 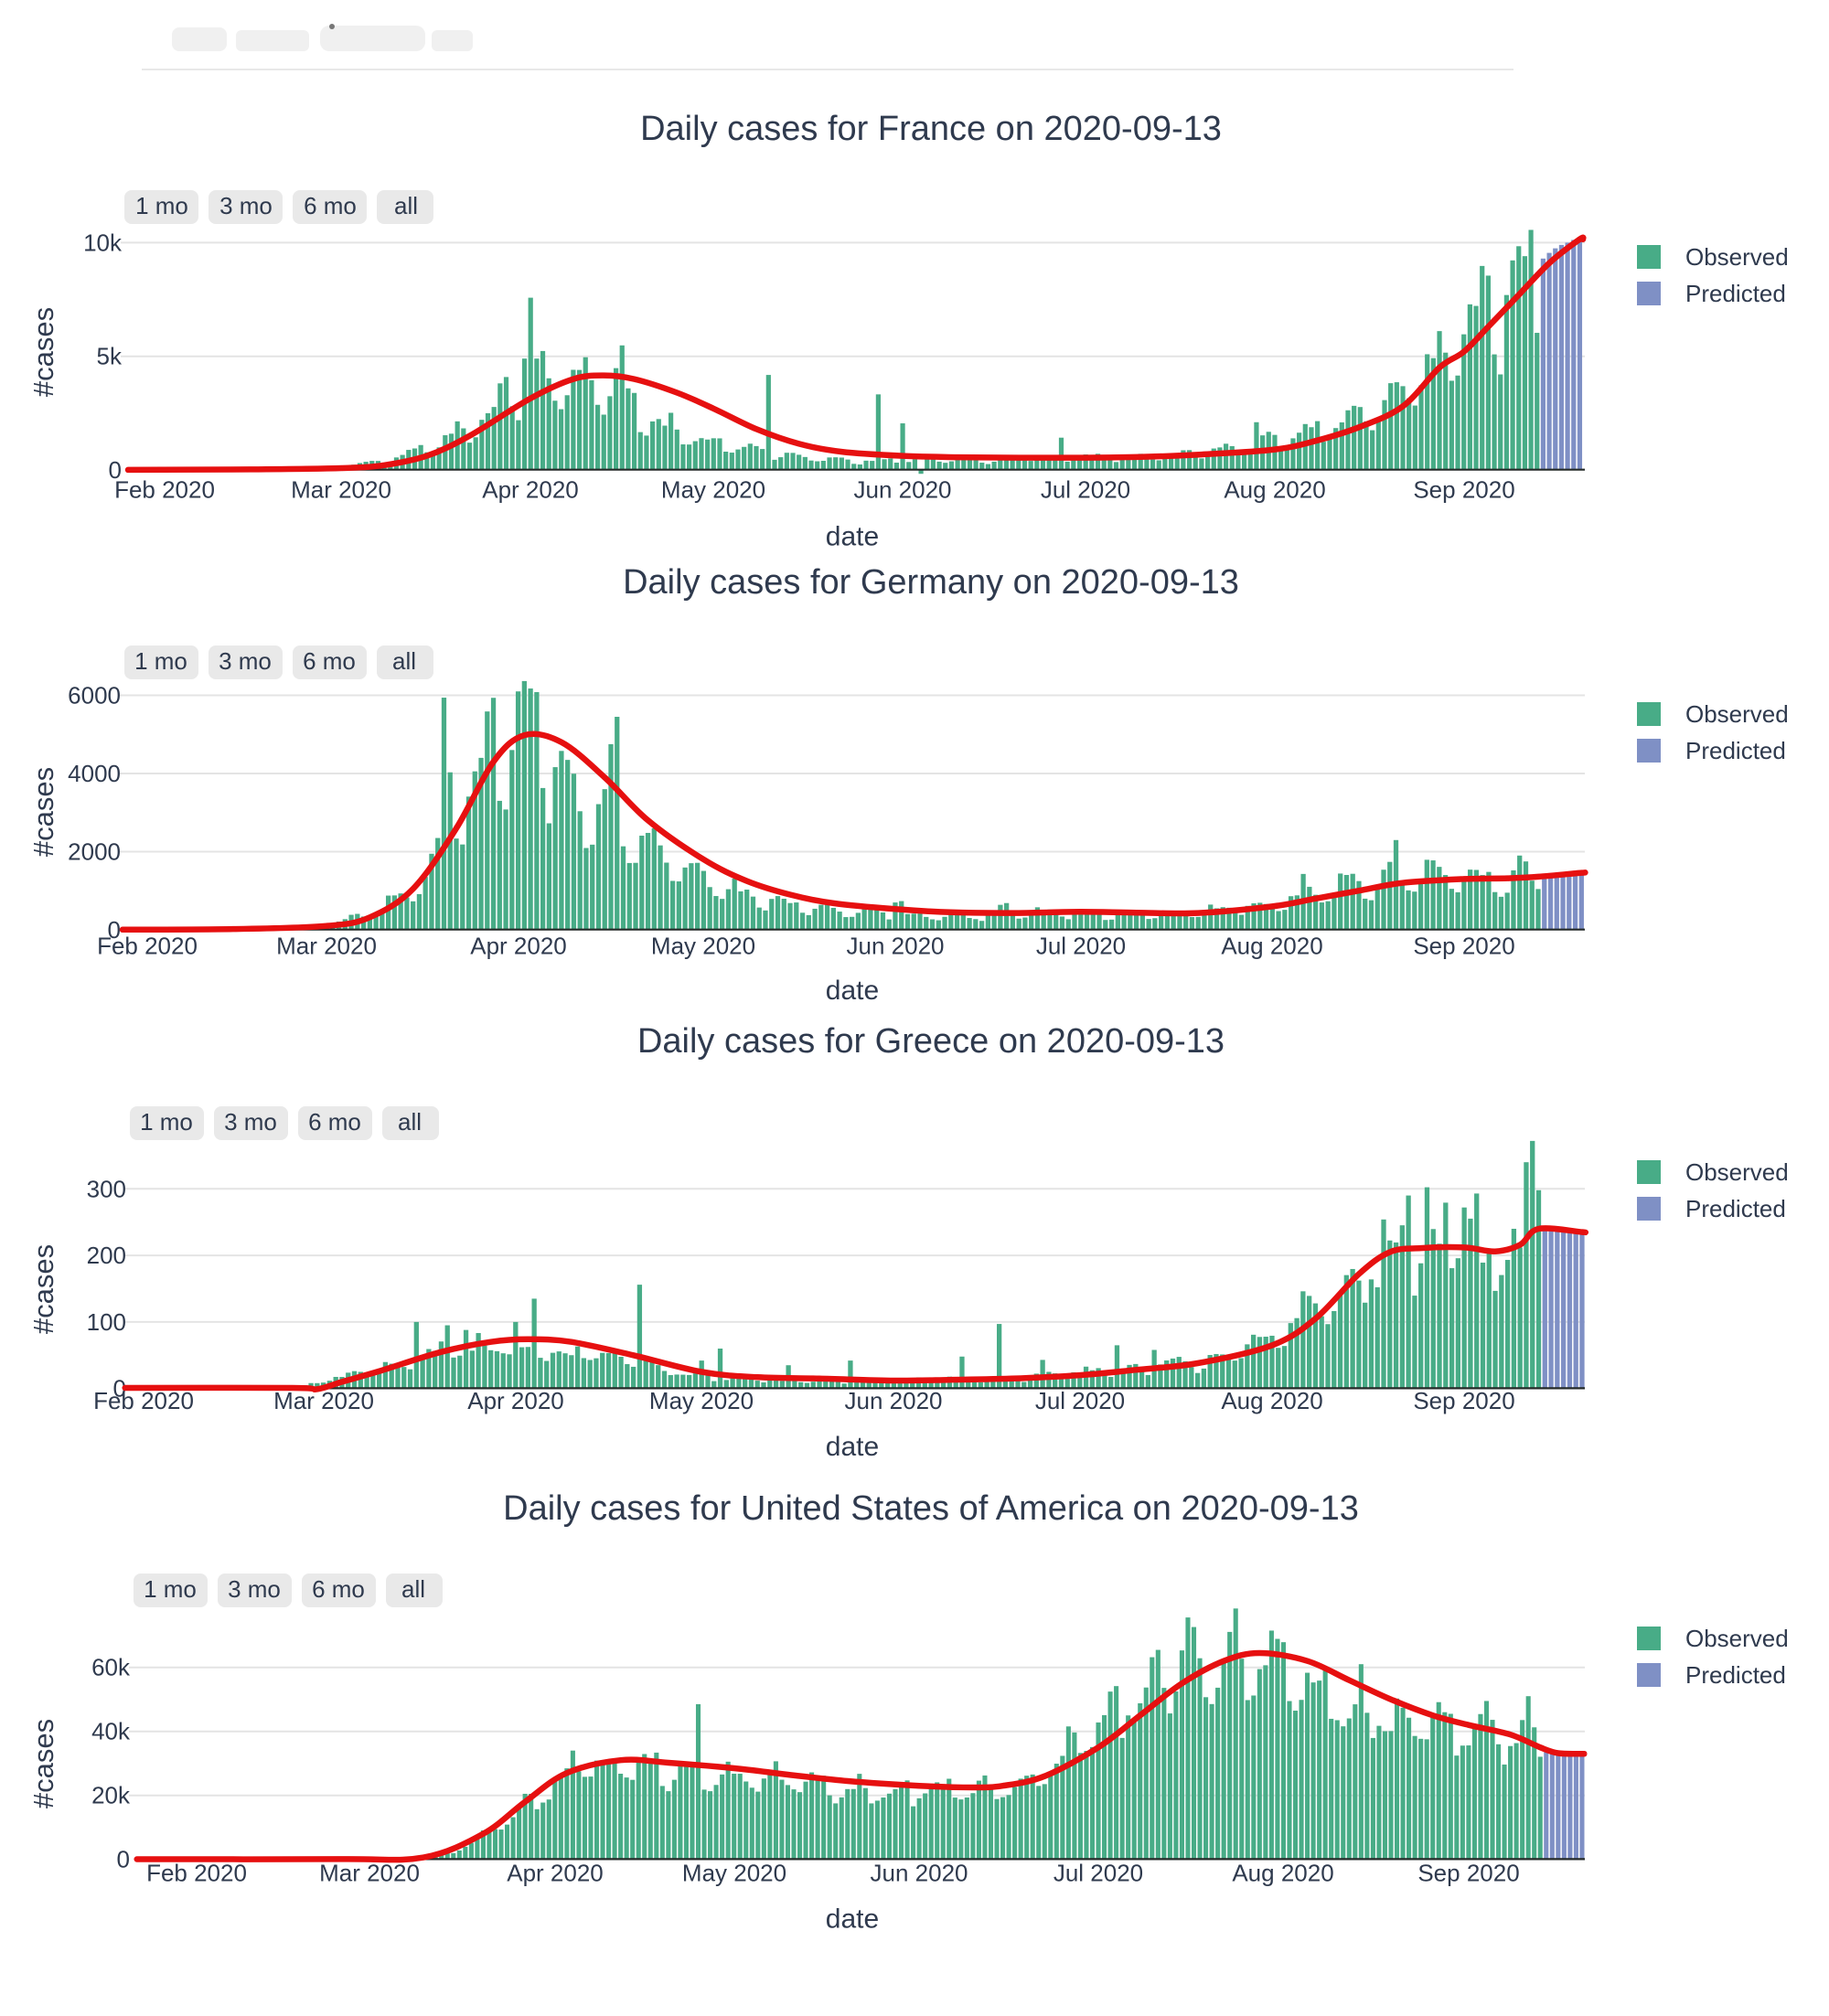 What do you see at coordinates (94, 773) in the screenshot?
I see `svg-text: 4000` at bounding box center [94, 773].